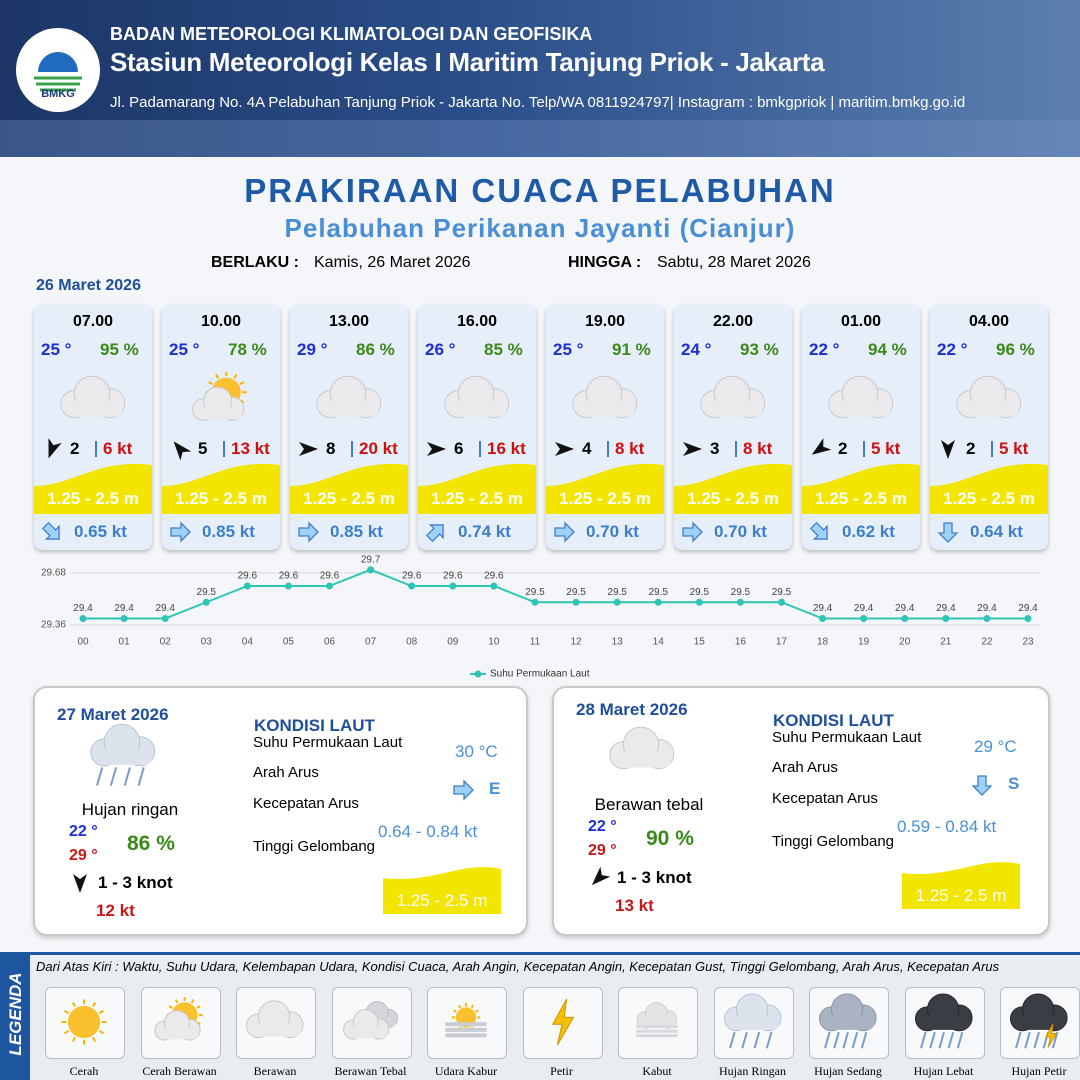  Describe the element at coordinates (118, 448) in the screenshot. I see `gust: 6 kt` at that location.